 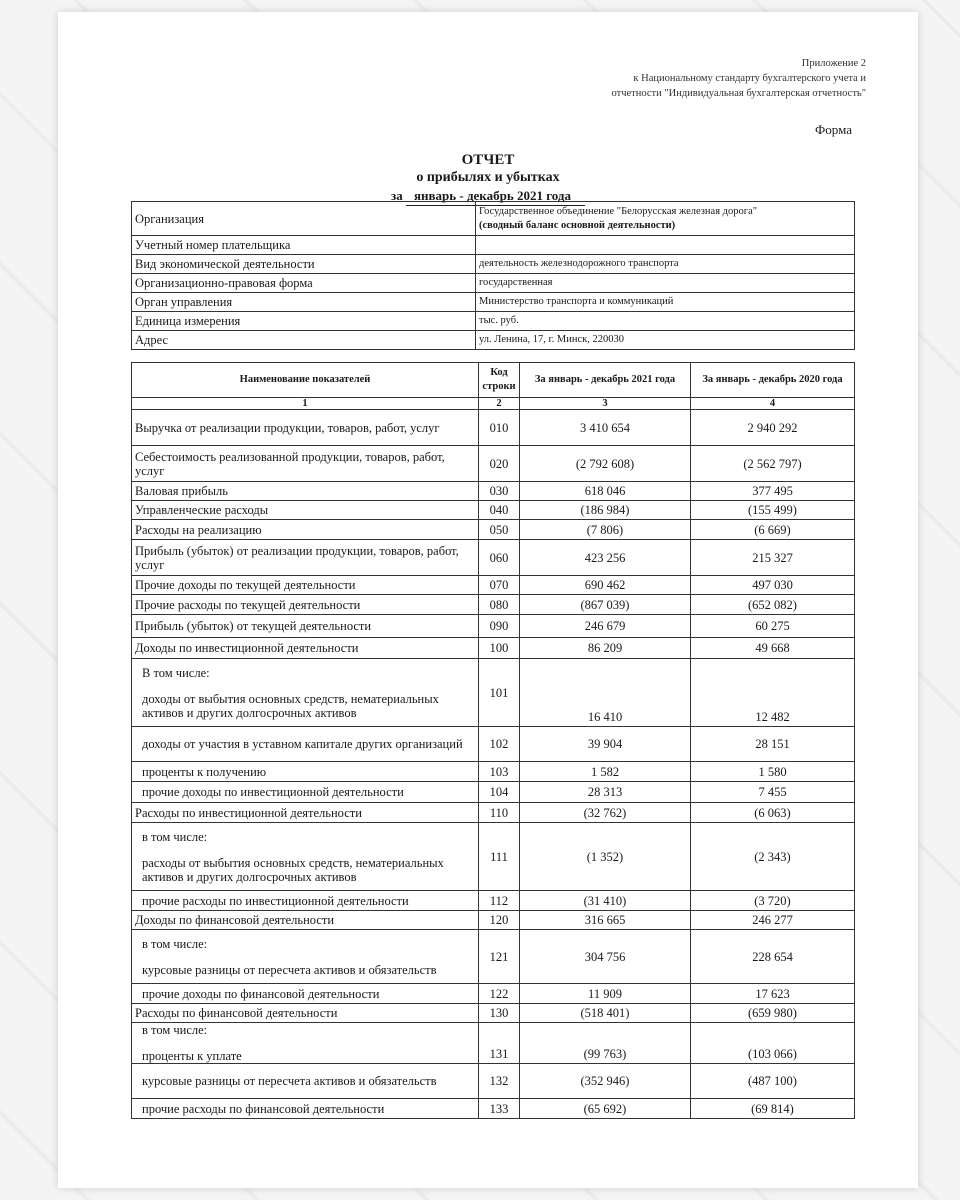 I want to click on col-number: 1, so click(x=305, y=403).